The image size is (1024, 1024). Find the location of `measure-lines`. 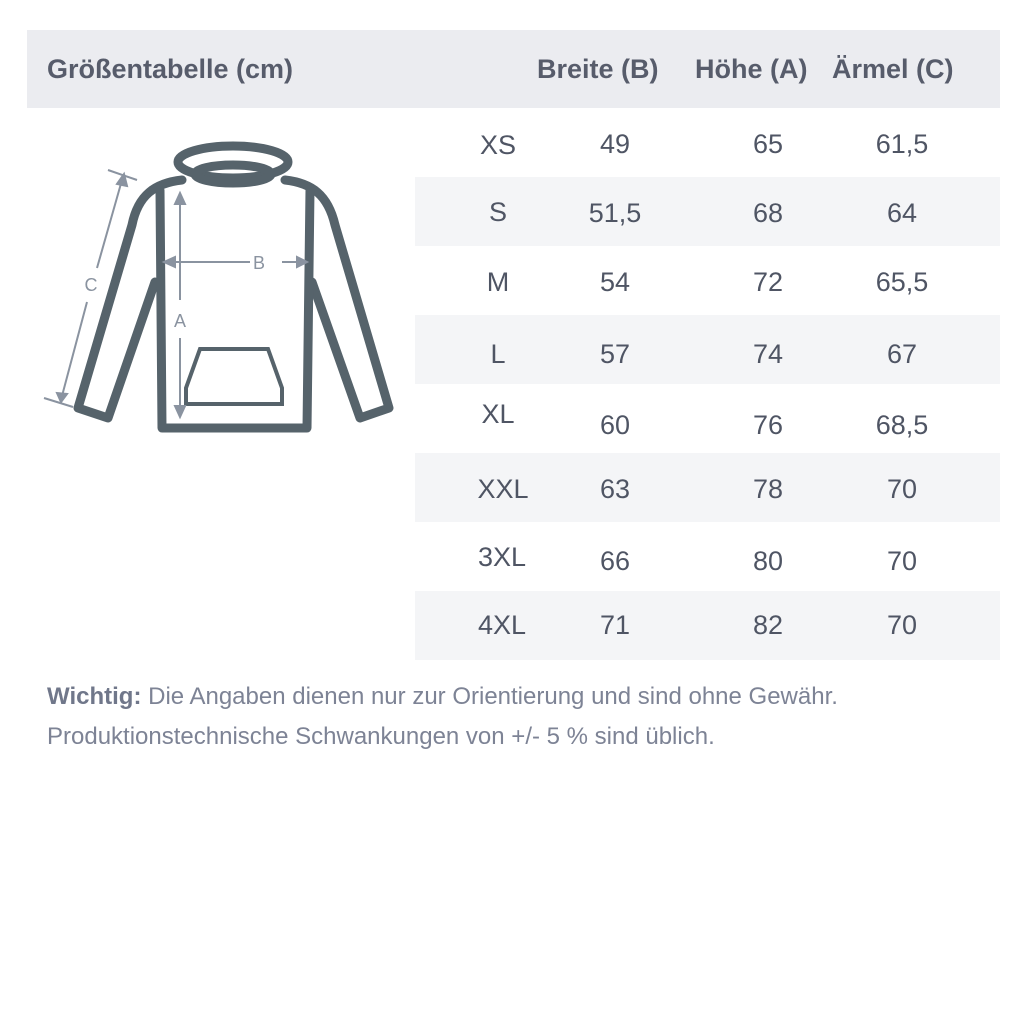

measure-lines is located at coordinates (176, 294).